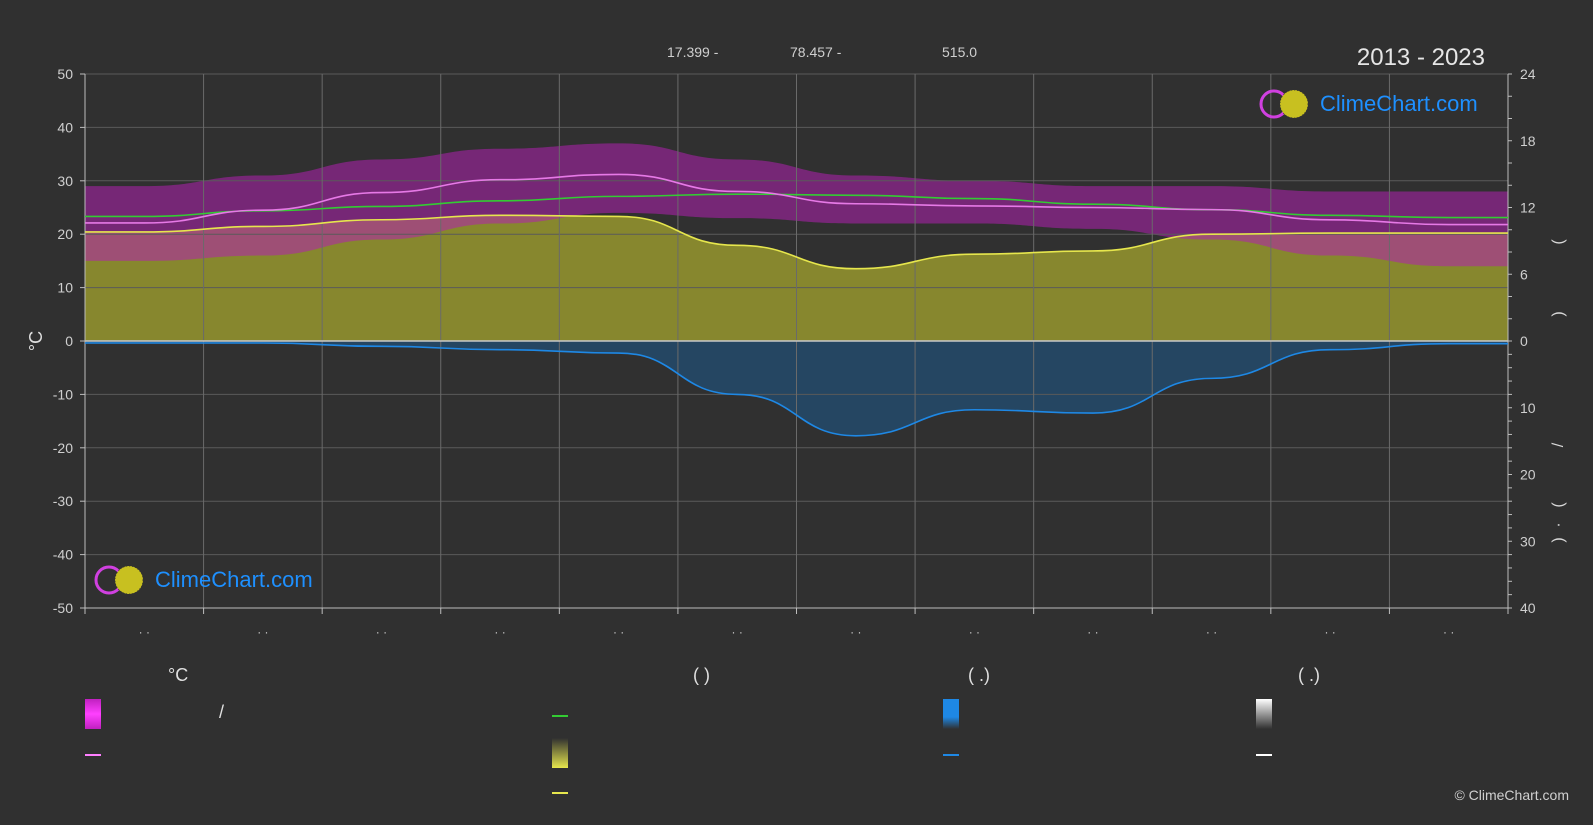 Image resolution: width=1593 pixels, height=825 pixels. I want to click on y-left-tick-label: 50, so click(65, 74).